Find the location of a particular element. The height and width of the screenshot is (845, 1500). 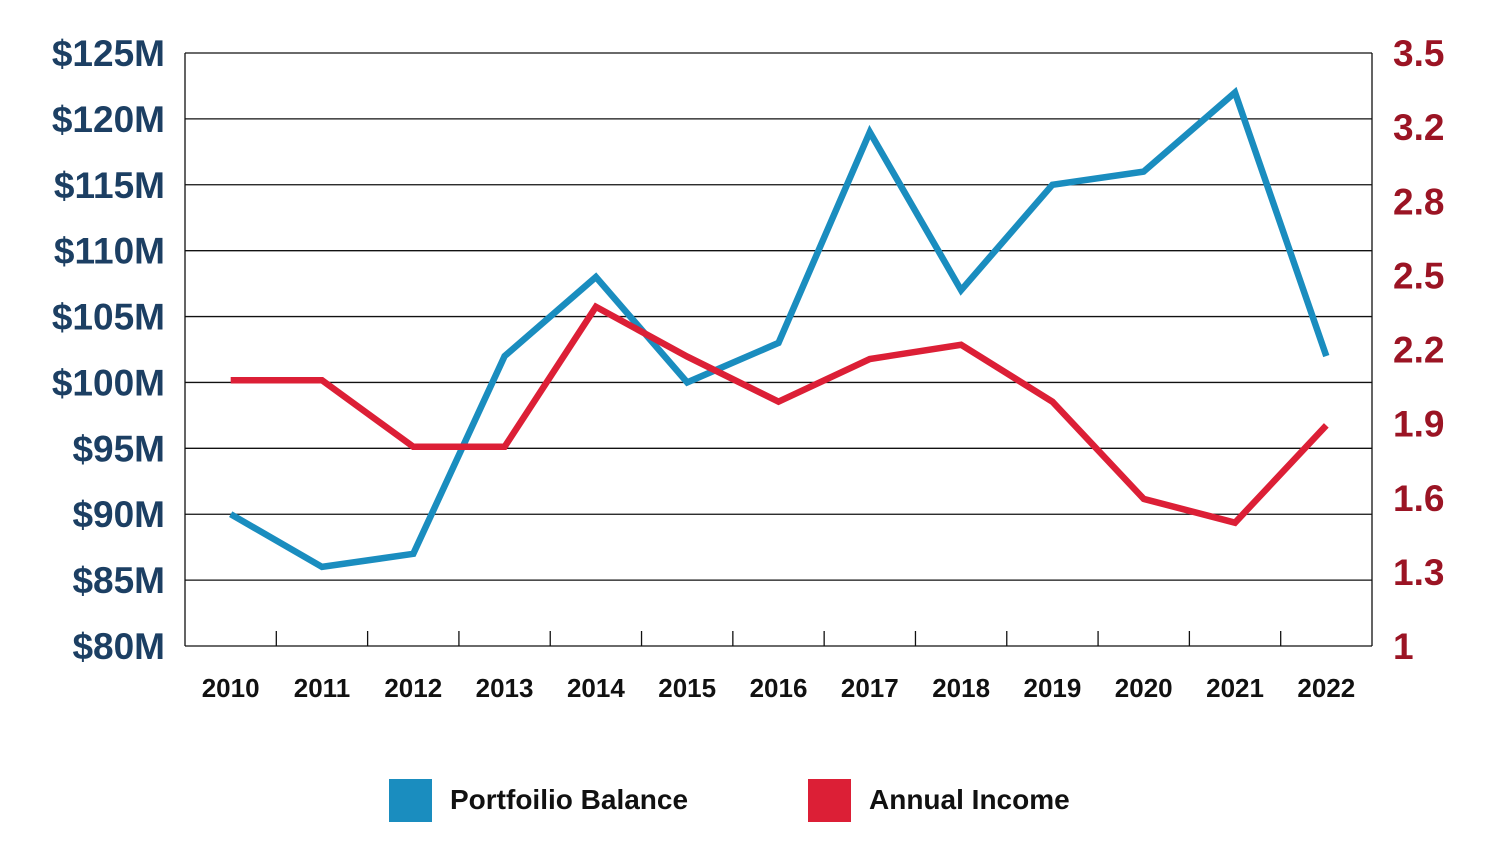

y-left-tick-label: $80M is located at coordinates (118, 646).